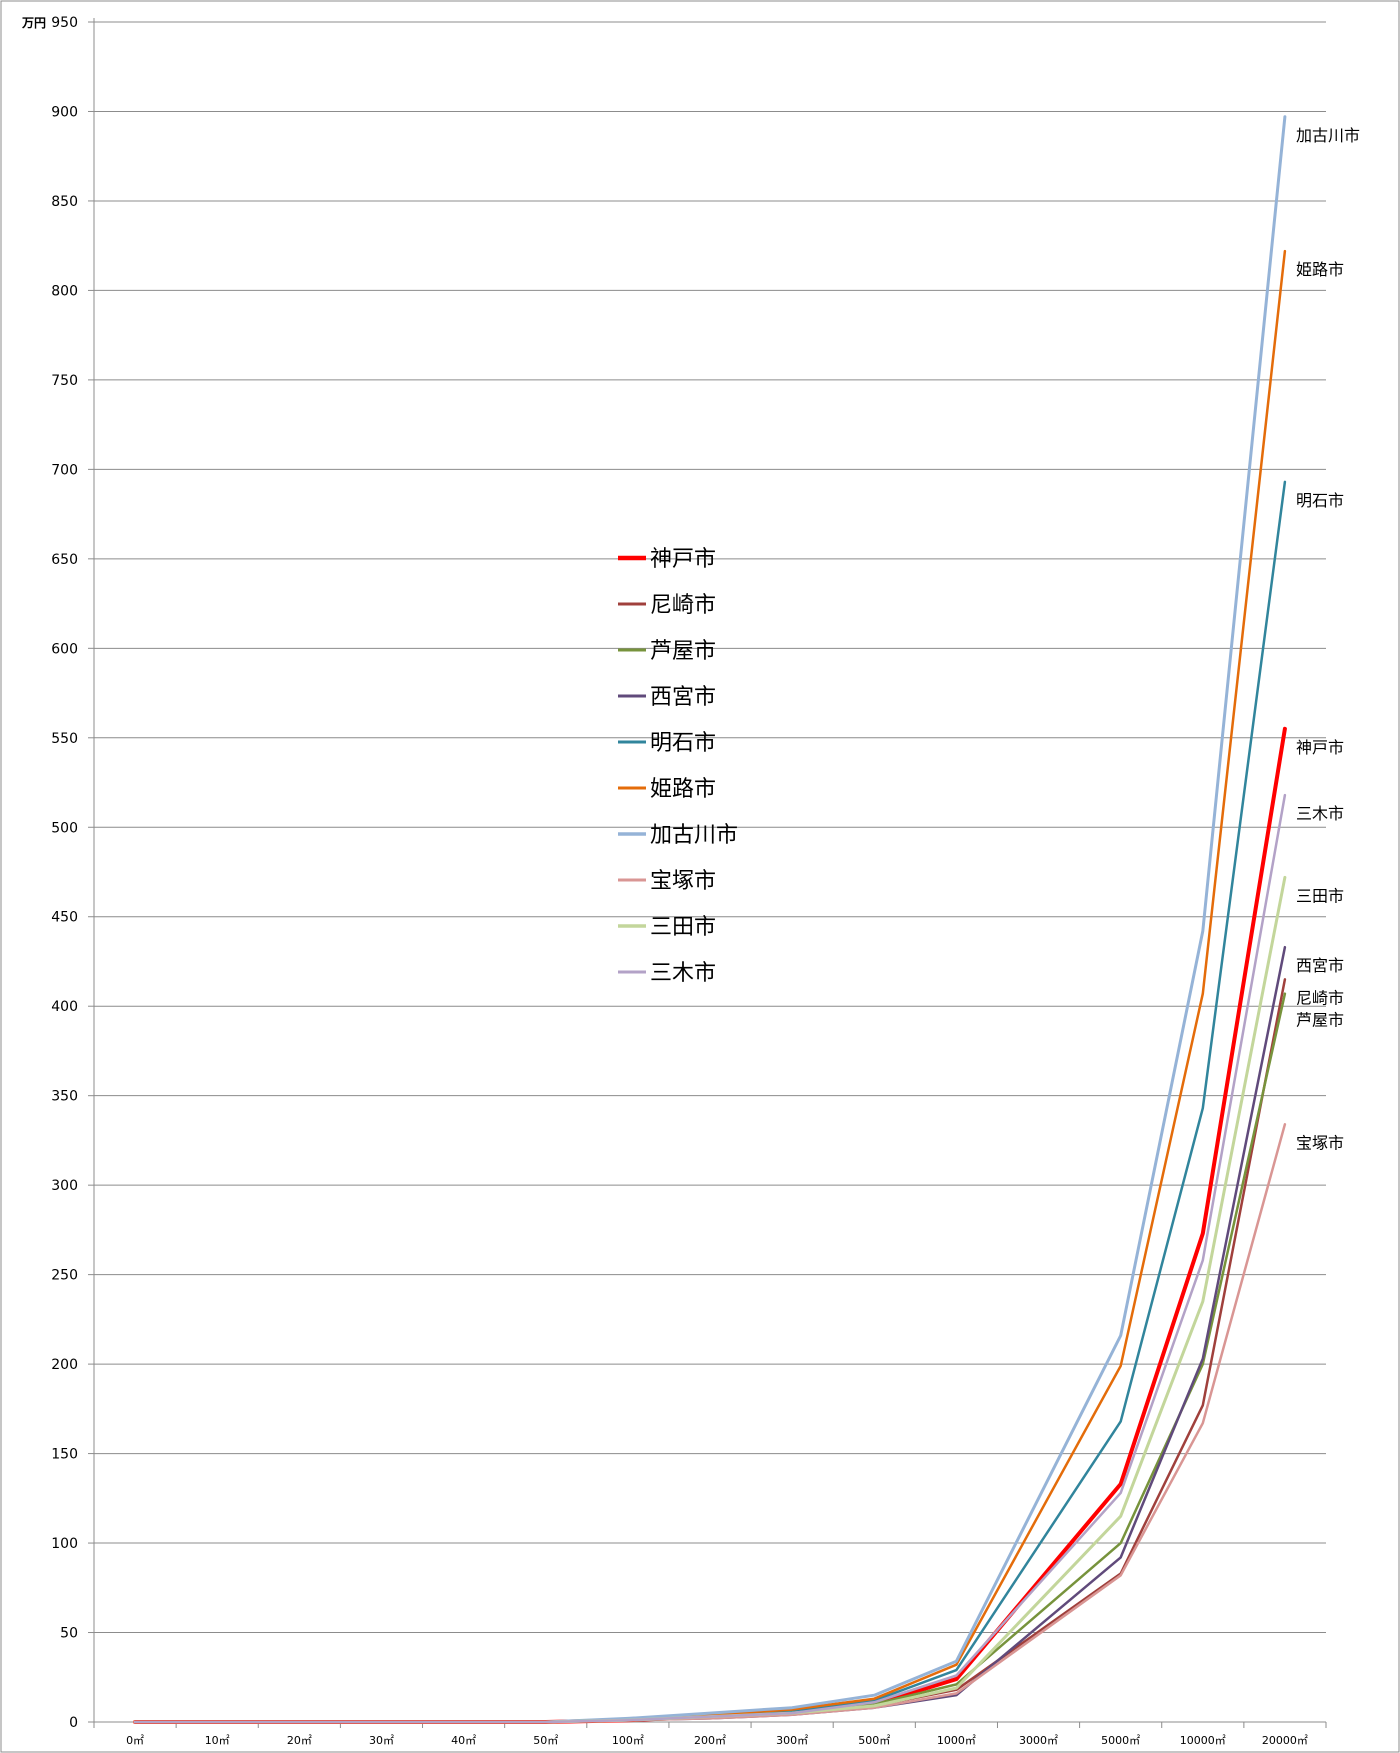 This screenshot has width=1400, height=1753. Describe the element at coordinates (683, 743) in the screenshot. I see `legend-entry-label: 明石市` at that location.